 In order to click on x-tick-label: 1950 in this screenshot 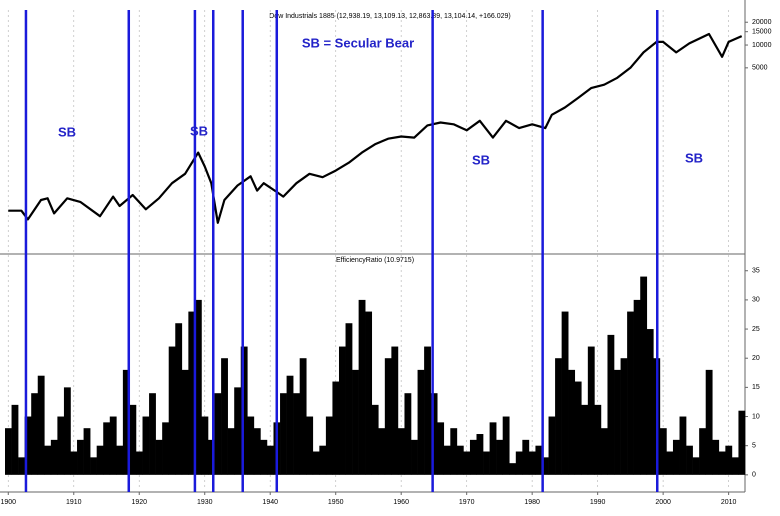, I will do `click(336, 502)`.